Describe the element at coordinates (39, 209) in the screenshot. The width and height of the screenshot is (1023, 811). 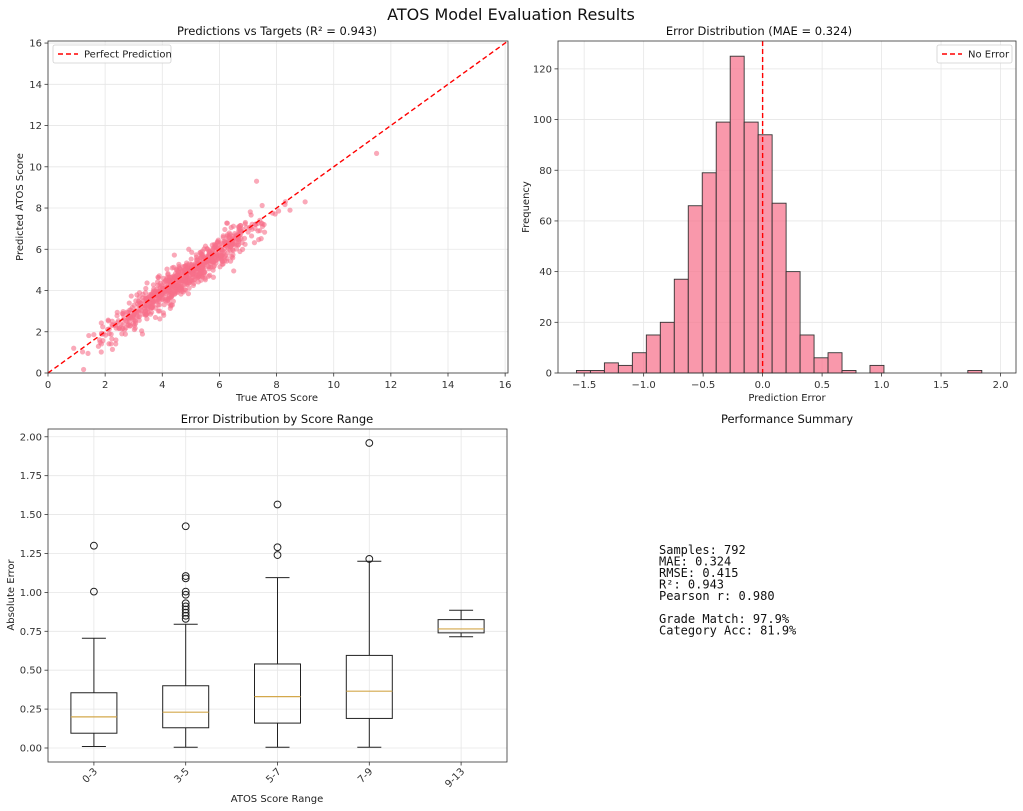
I see `scatter-ytick-label: 8` at that location.